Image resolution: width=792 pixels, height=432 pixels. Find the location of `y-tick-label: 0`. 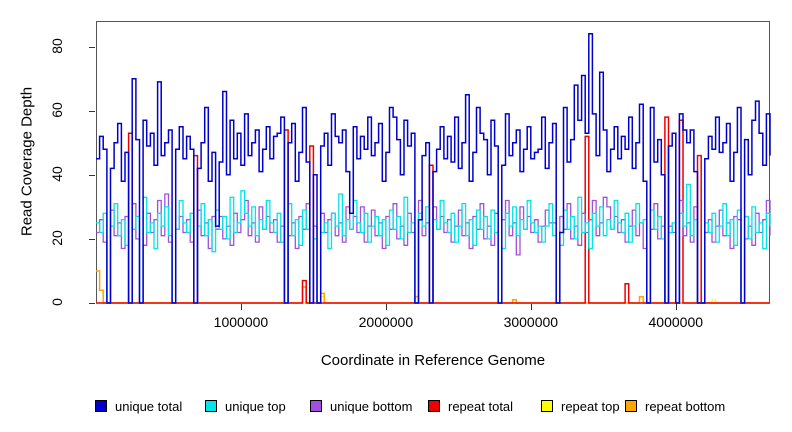

y-tick-label: 0 is located at coordinates (57, 302).